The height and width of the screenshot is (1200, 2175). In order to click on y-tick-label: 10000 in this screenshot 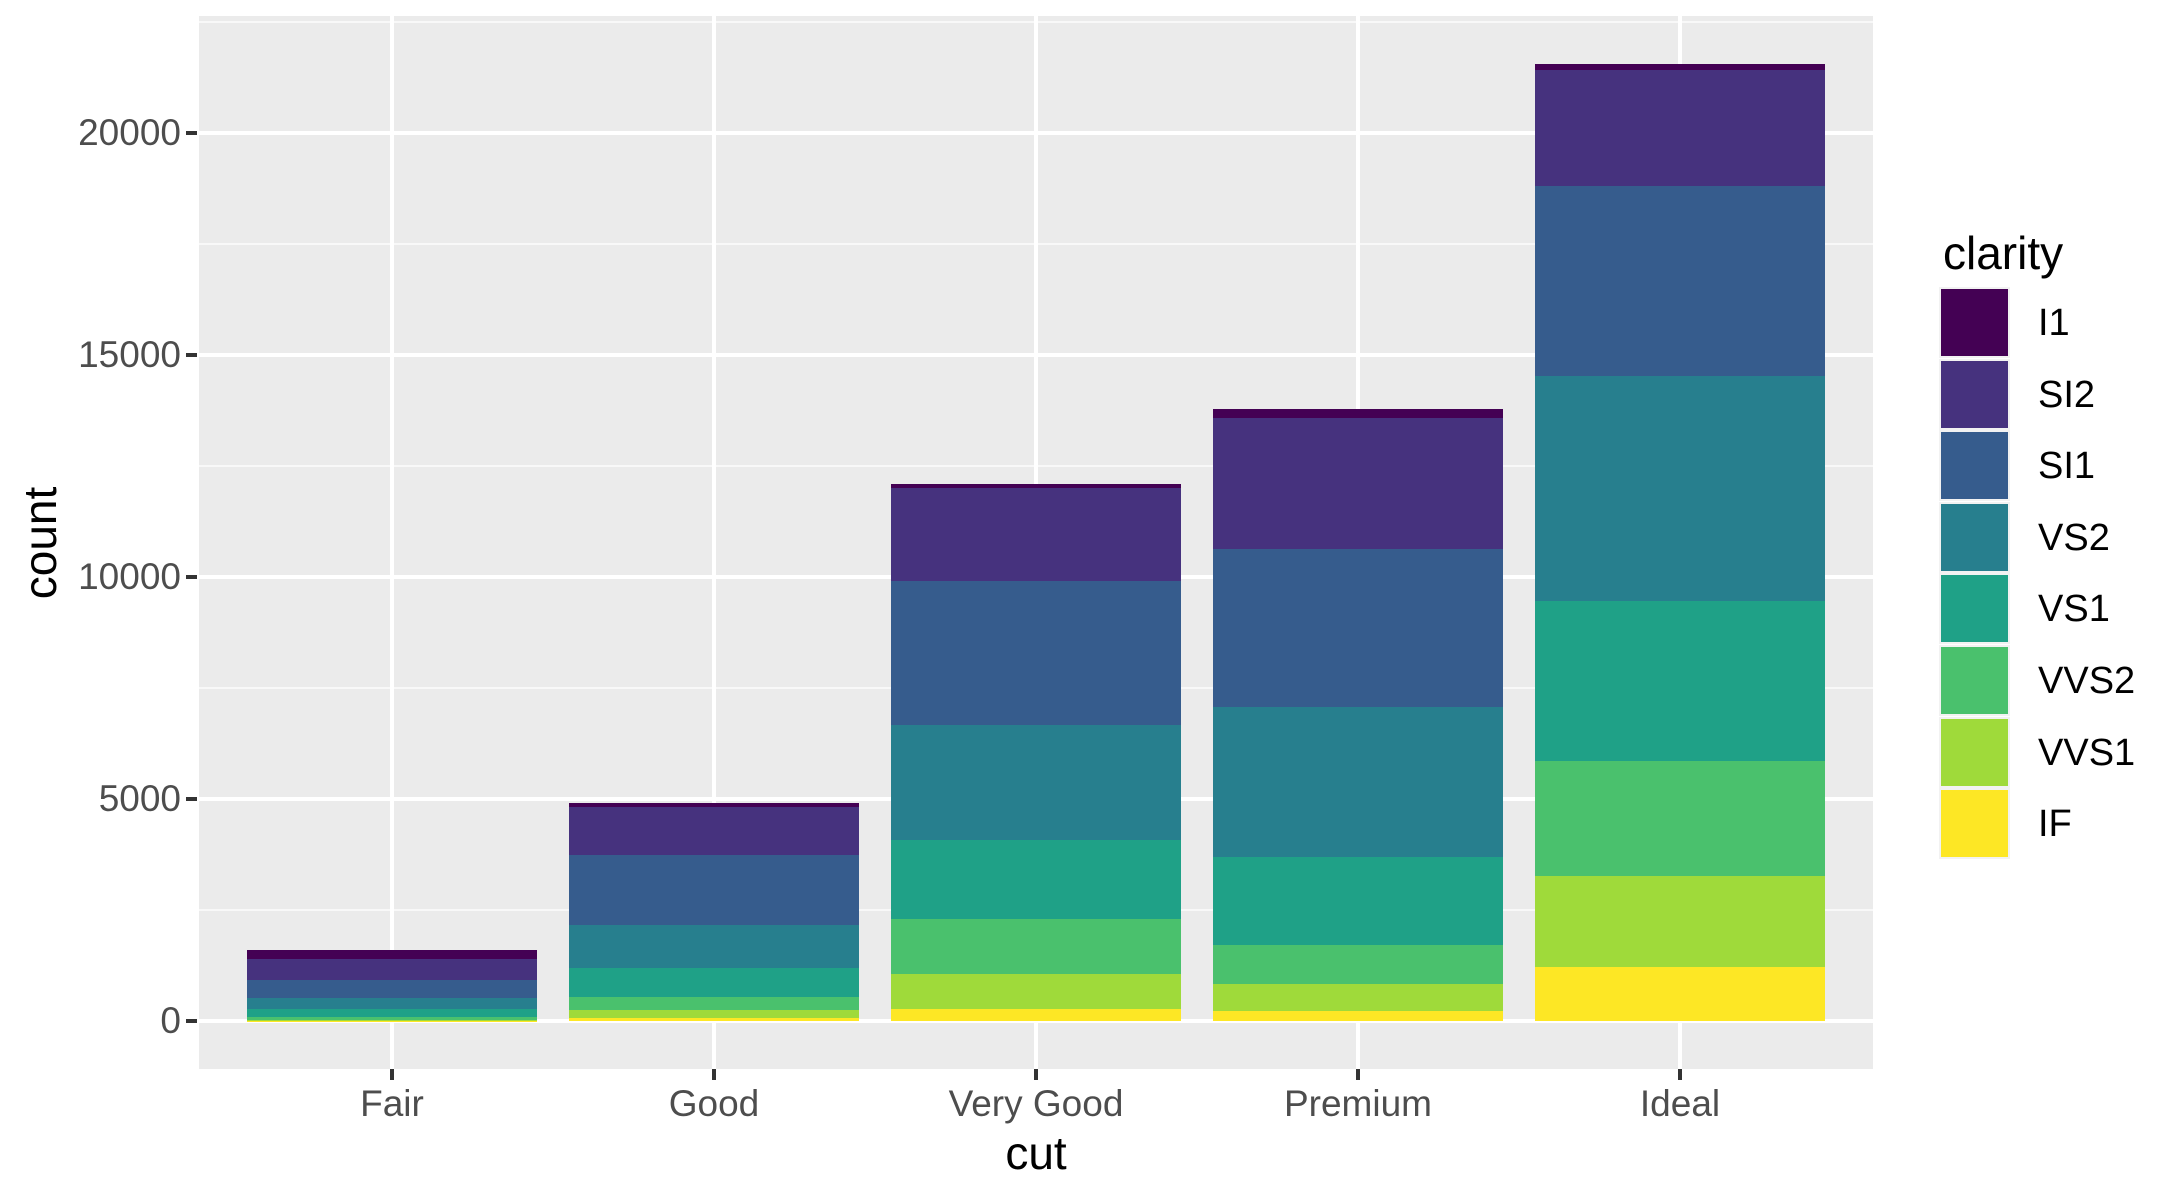, I will do `click(129, 576)`.